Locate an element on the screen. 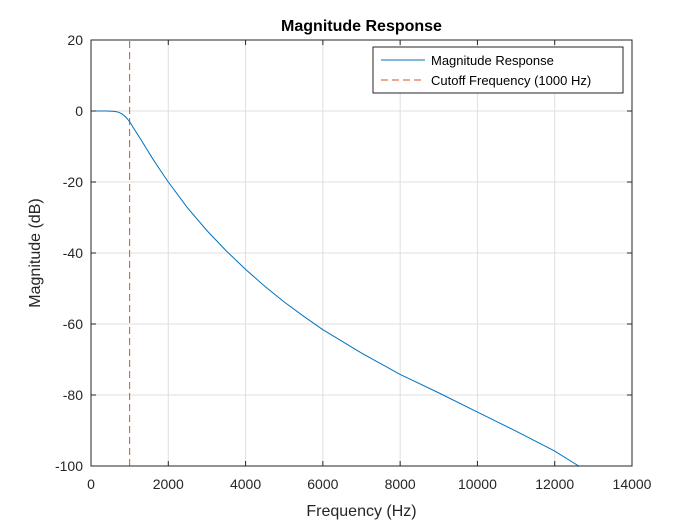  x-tick-label: 14000 is located at coordinates (632, 484).